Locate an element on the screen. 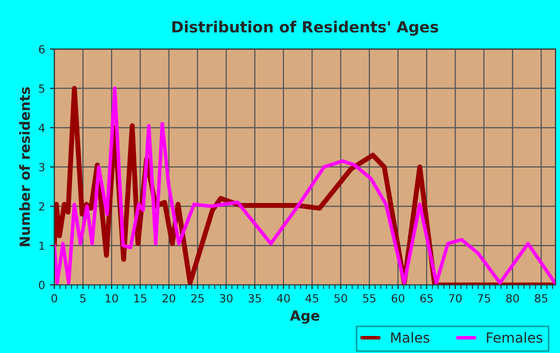  x-tick-label: 55 is located at coordinates (369, 298).